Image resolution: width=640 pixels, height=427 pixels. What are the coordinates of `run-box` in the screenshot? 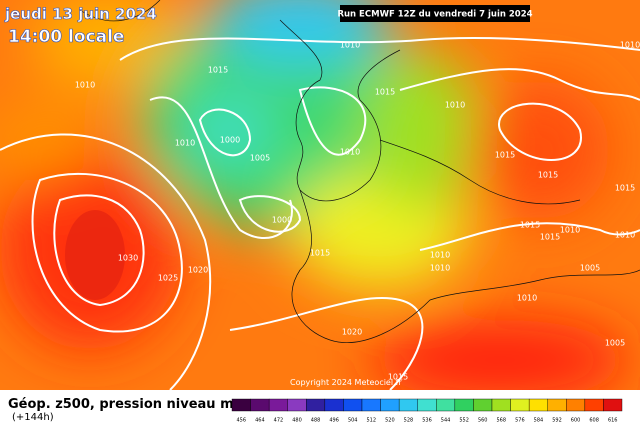 It's located at (435, 13).